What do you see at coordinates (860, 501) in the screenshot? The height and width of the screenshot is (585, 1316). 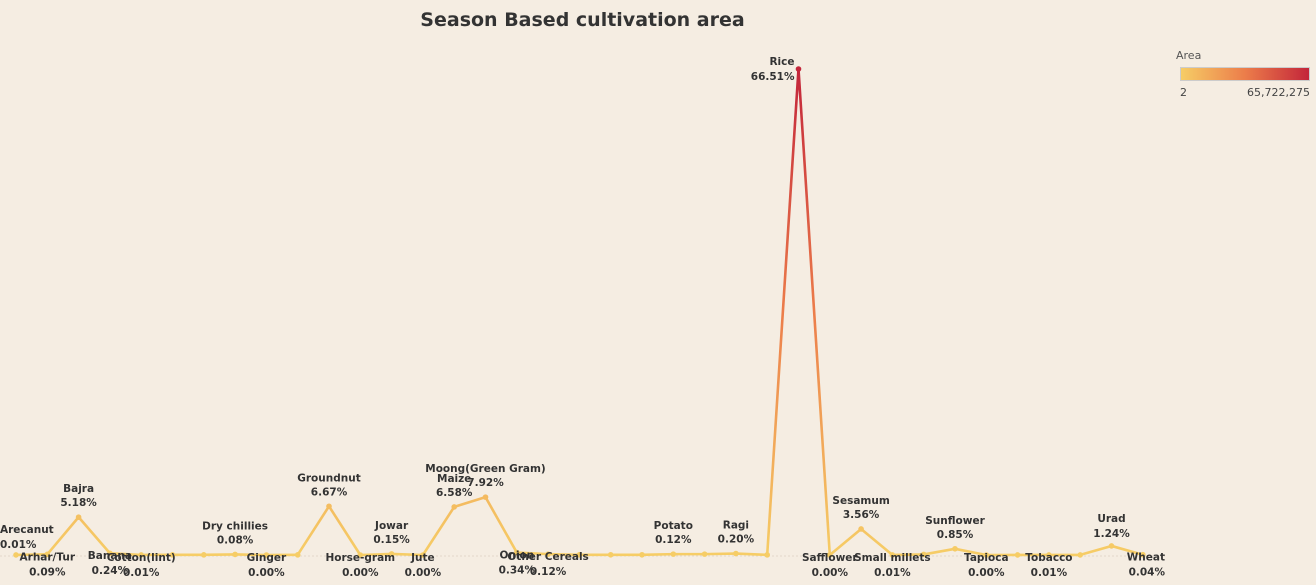 I see `point-label-crop: Sesamum` at bounding box center [860, 501].